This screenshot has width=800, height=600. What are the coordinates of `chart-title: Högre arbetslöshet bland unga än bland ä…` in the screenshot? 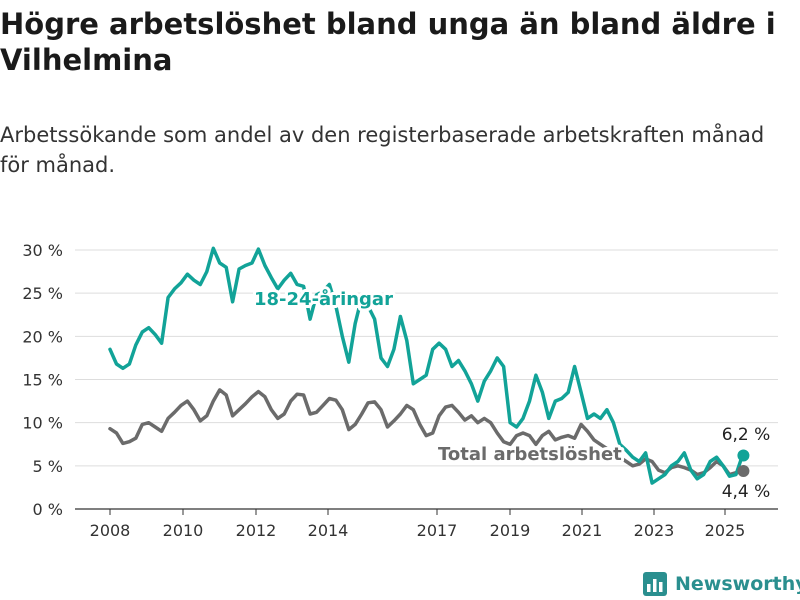 It's located at (388, 42).